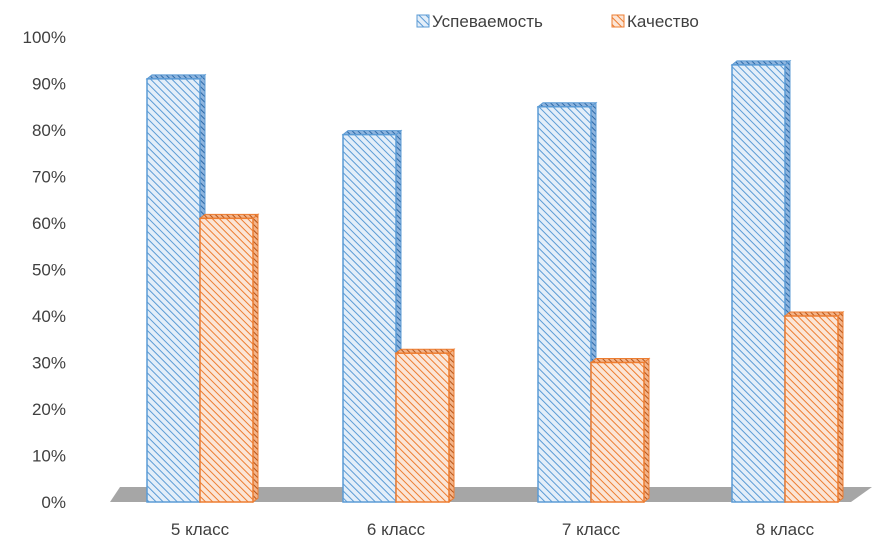 The height and width of the screenshot is (543, 872). I want to click on legend-label-series-0: Успеваемость, so click(487, 21).